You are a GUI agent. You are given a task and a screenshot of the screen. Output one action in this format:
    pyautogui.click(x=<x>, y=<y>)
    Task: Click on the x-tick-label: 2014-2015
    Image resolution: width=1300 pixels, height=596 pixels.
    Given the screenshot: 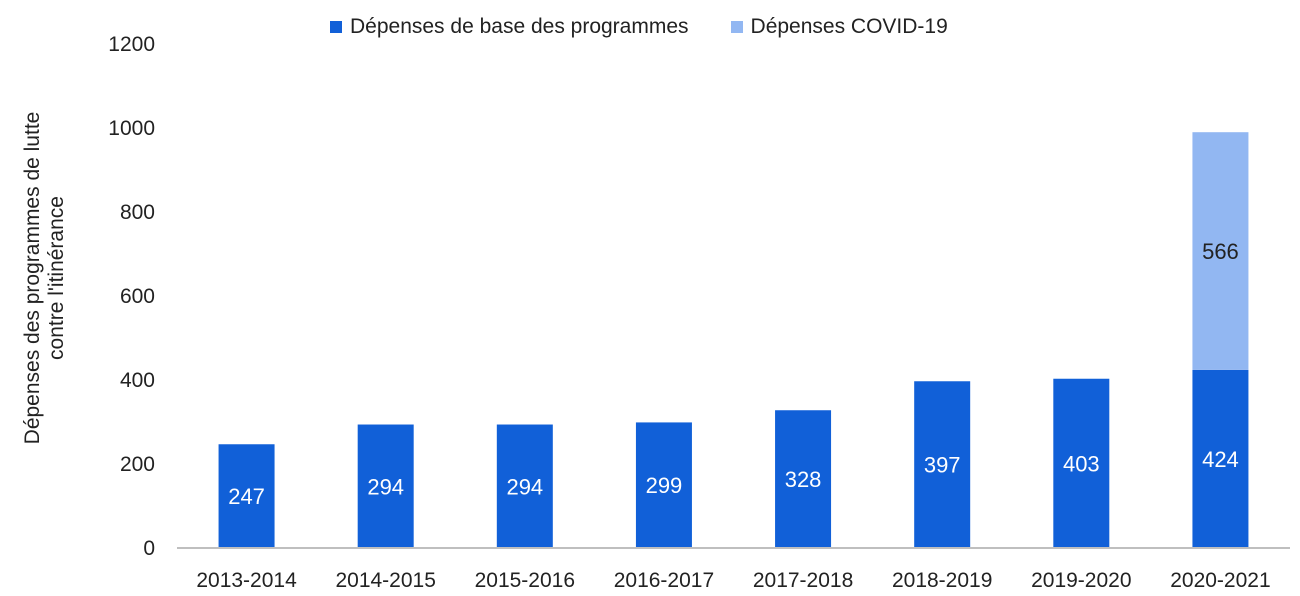 What is the action you would take?
    pyautogui.click(x=385, y=580)
    